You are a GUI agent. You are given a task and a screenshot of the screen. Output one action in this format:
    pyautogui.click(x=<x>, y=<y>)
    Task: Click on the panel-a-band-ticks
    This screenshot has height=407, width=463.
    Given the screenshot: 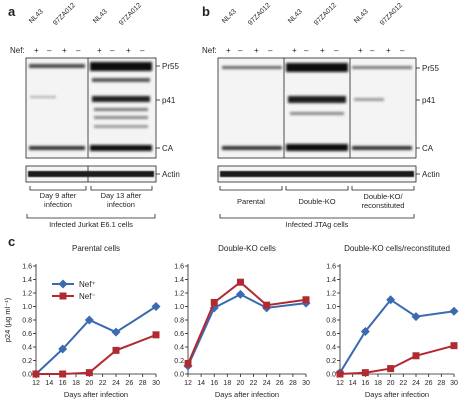 What is the action you would take?
    pyautogui.click(x=158, y=120)
    